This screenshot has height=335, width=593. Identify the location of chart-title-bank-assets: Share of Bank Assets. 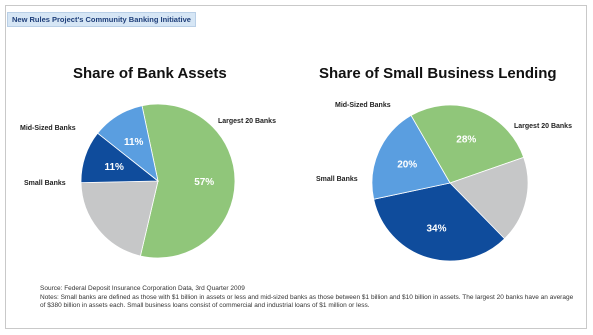
(150, 73).